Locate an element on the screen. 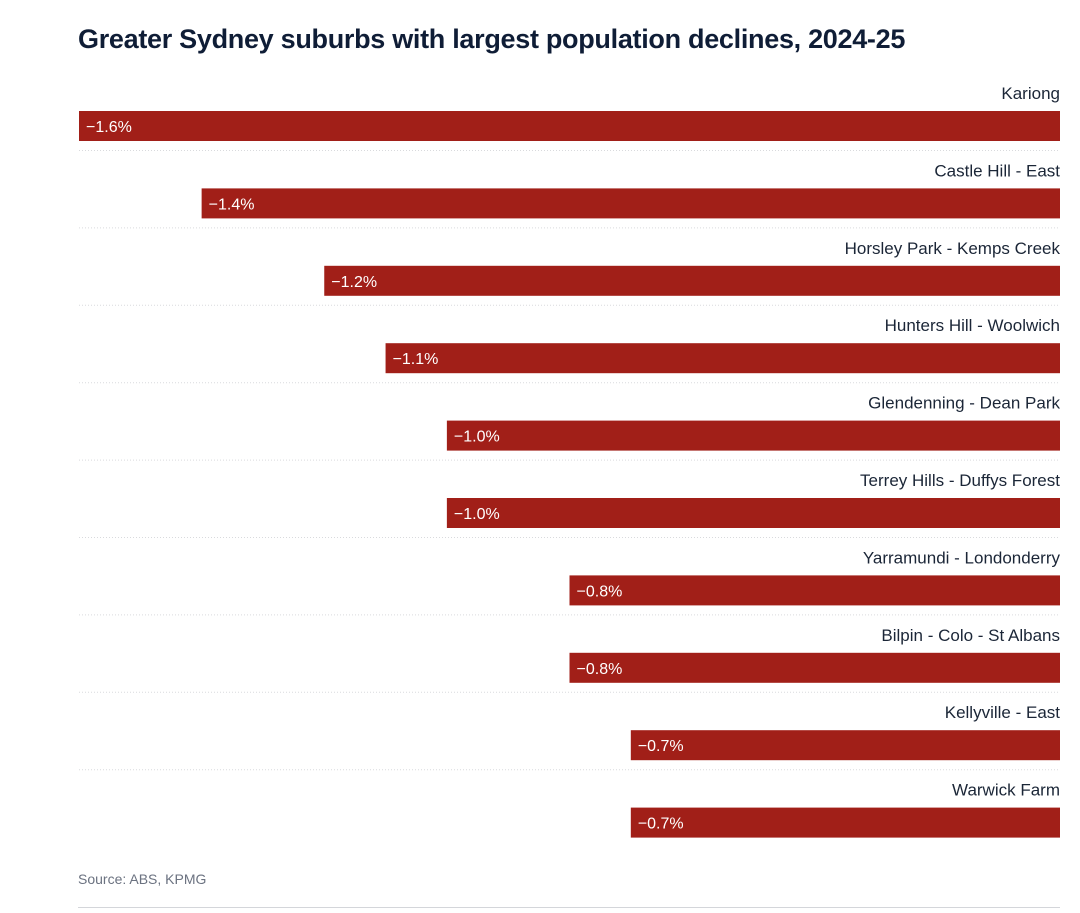 The height and width of the screenshot is (913, 1080). data-label: −1.1% is located at coordinates (416, 359).